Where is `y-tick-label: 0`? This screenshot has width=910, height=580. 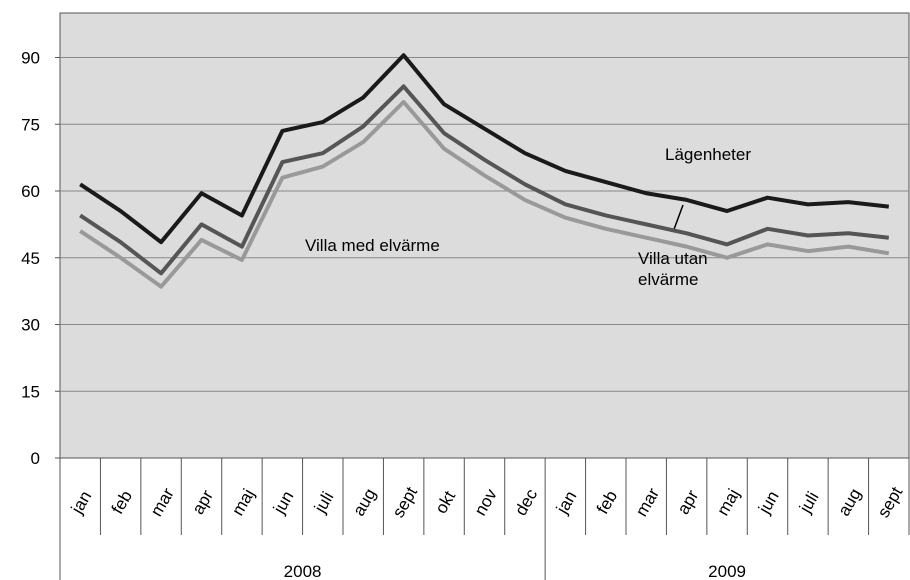 y-tick-label: 0 is located at coordinates (35, 458).